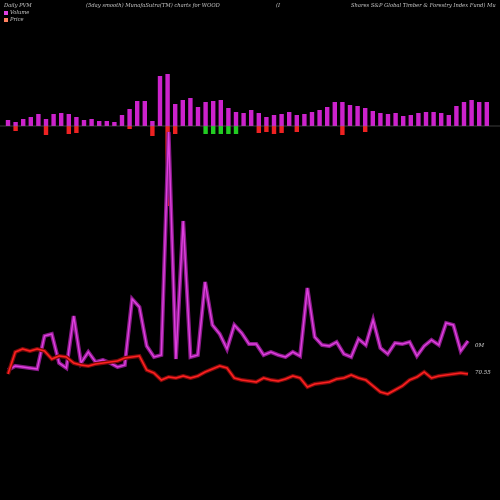  I want to click on legend-volume-swatch, so click(6, 13).